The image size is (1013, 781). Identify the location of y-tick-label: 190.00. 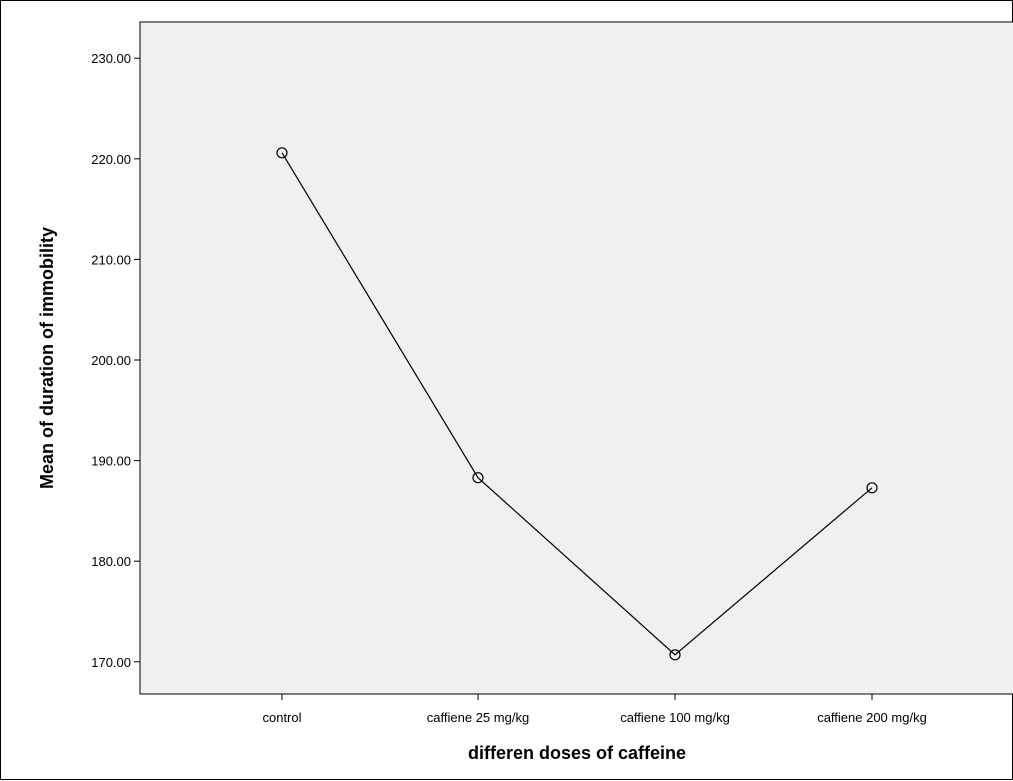
(111, 461).